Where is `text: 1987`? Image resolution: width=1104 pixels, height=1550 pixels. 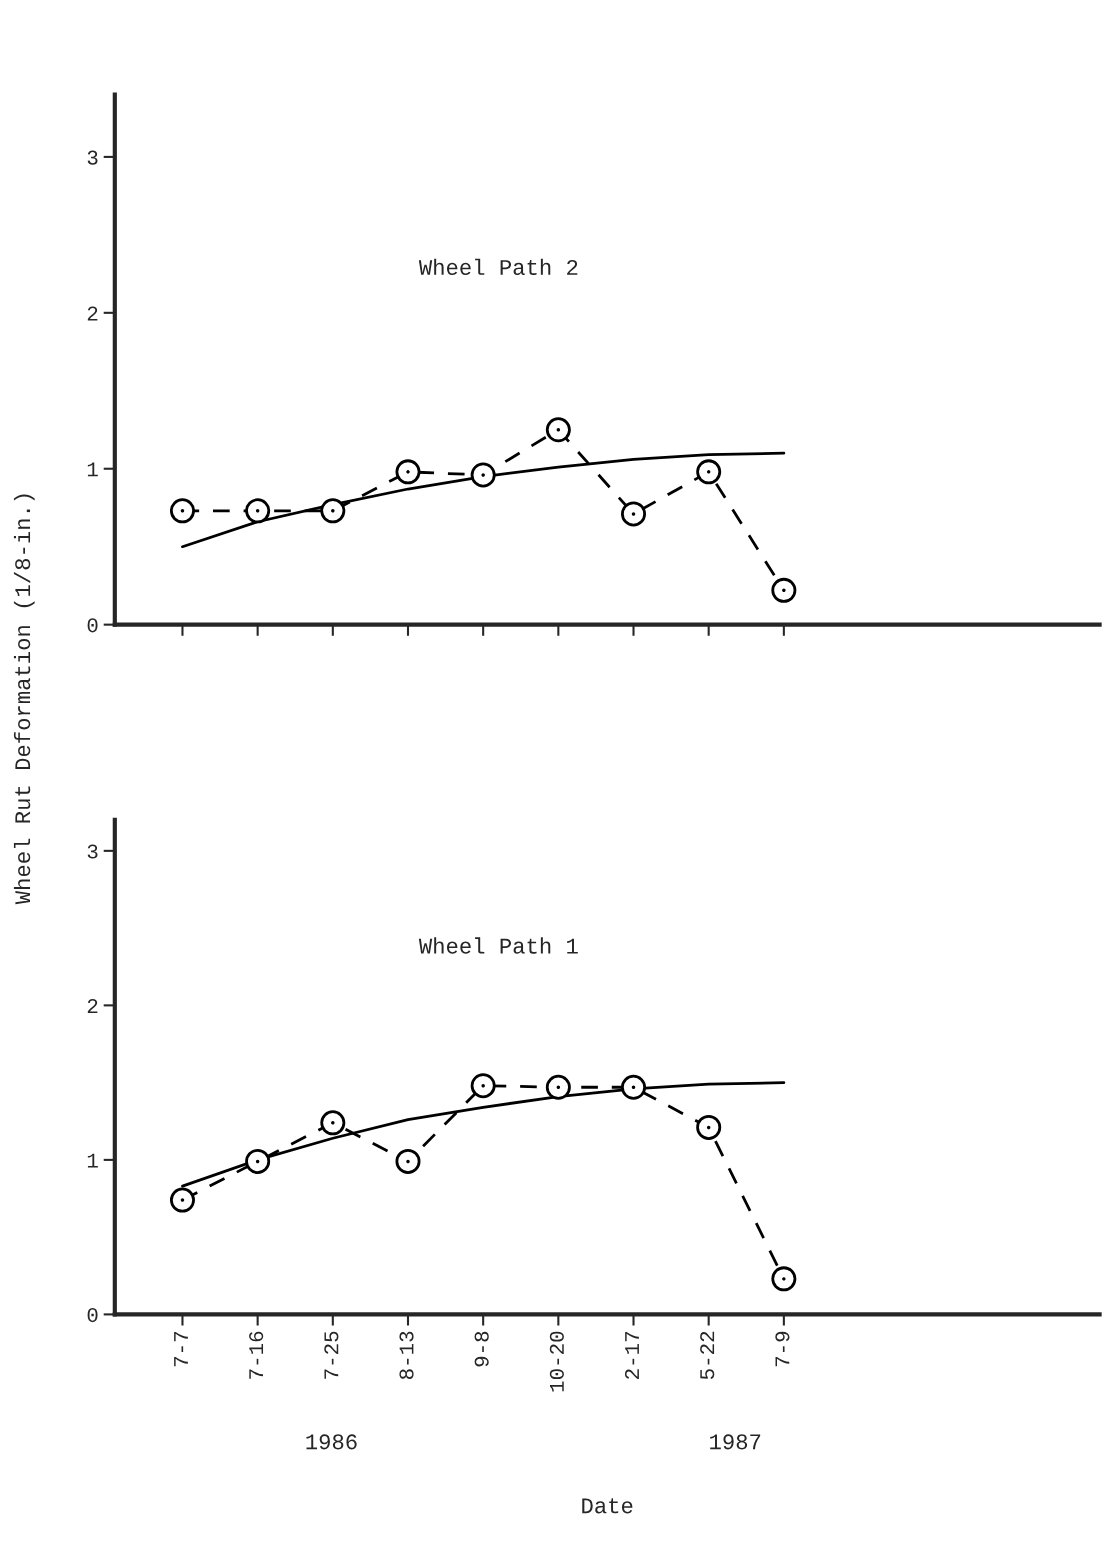 text: 1987 is located at coordinates (735, 1442).